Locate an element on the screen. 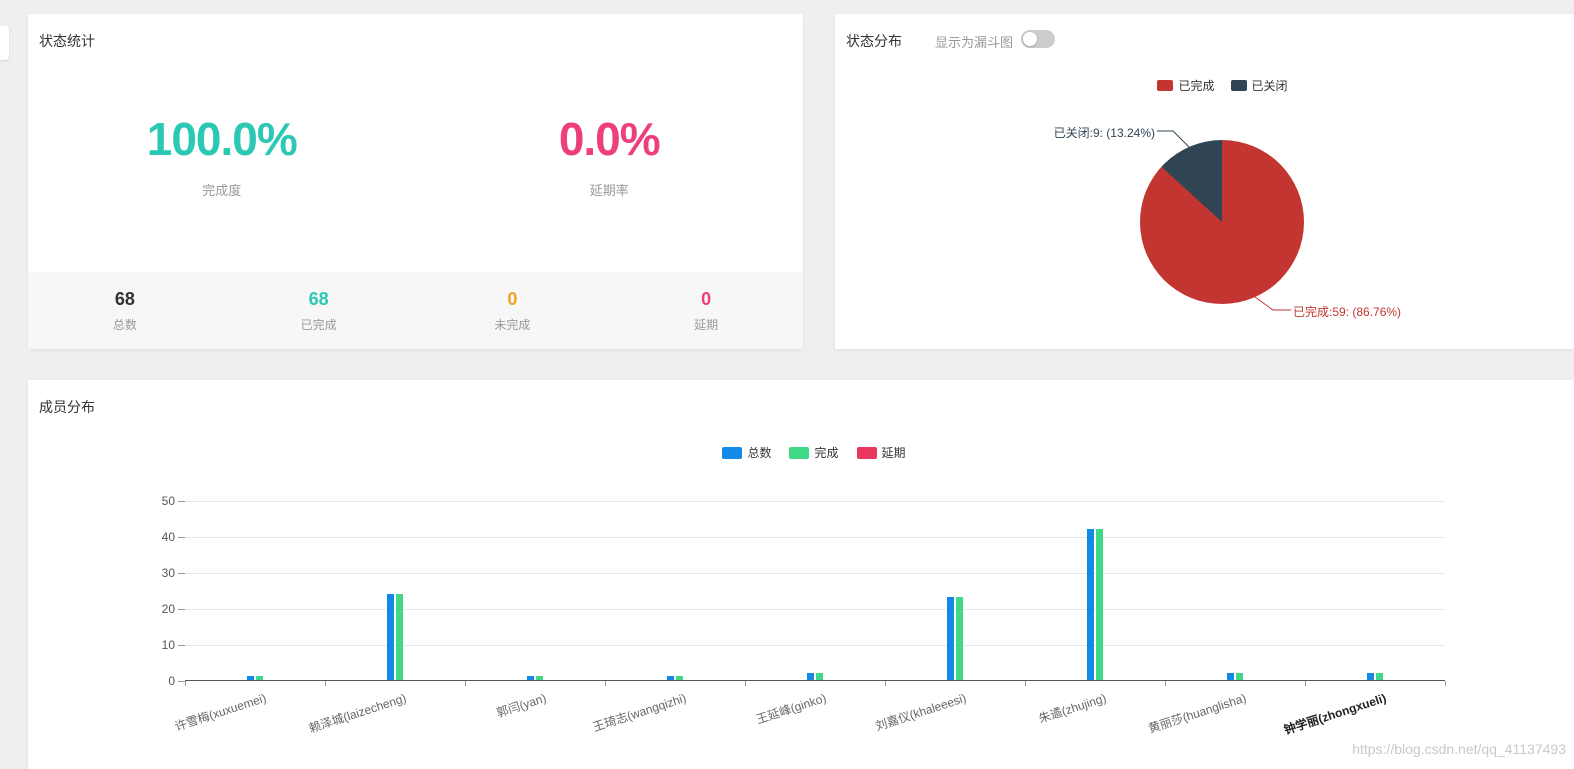 The height and width of the screenshot is (769, 1574). x-axis-label: 许雪梅(xuxuemei) is located at coordinates (220, 712).